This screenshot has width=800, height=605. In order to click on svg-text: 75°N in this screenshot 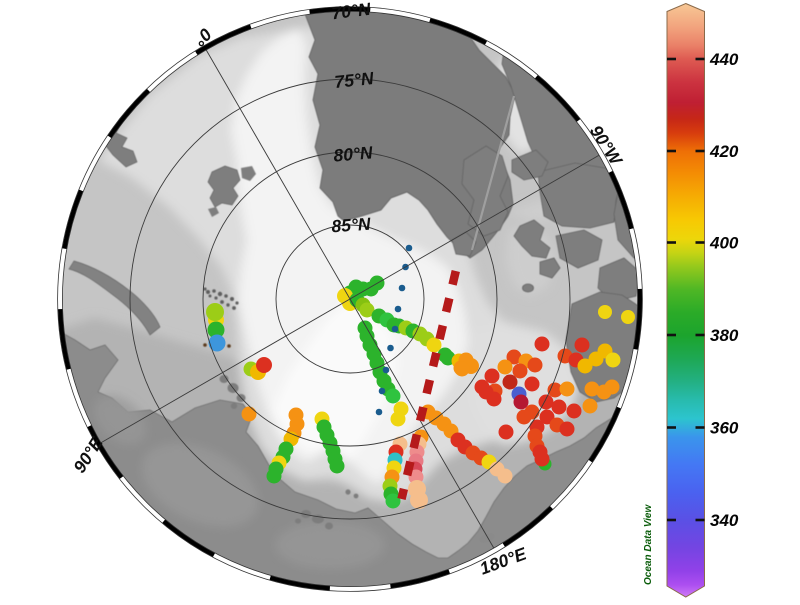, I will do `click(354, 80)`.